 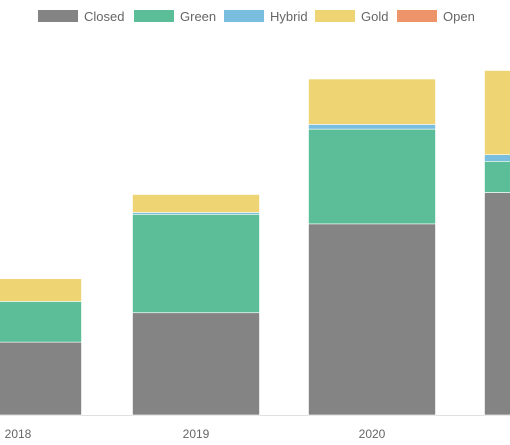 I want to click on legend-swatch-gold, so click(x=335, y=16).